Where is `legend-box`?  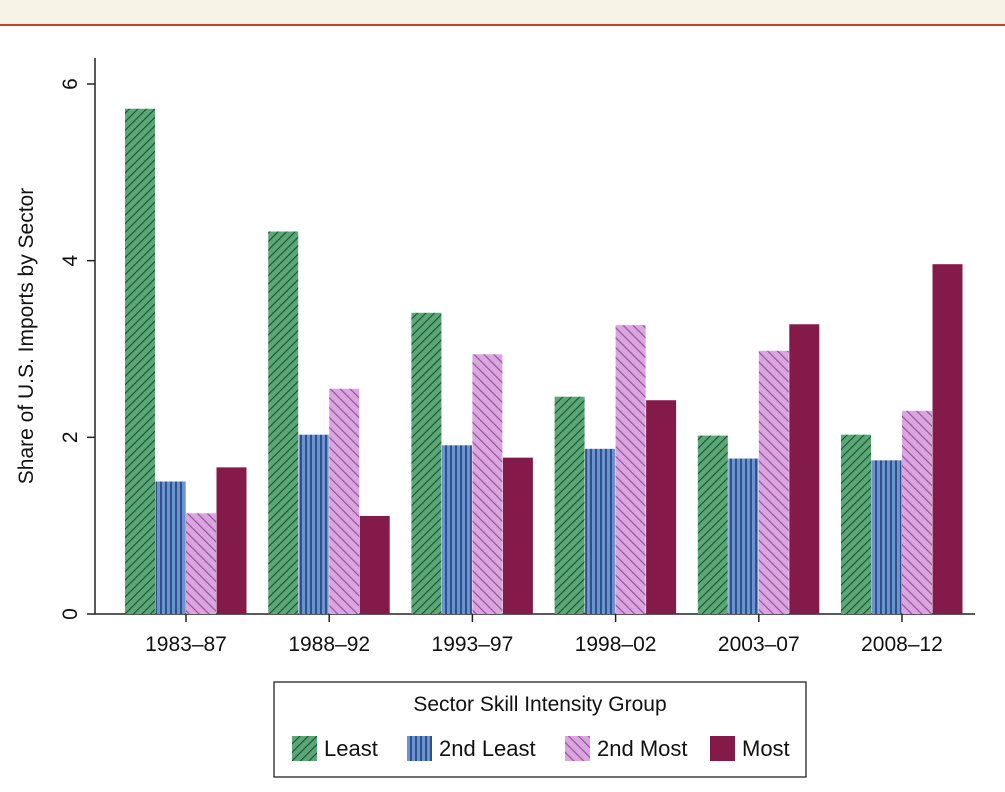 legend-box is located at coordinates (540, 729).